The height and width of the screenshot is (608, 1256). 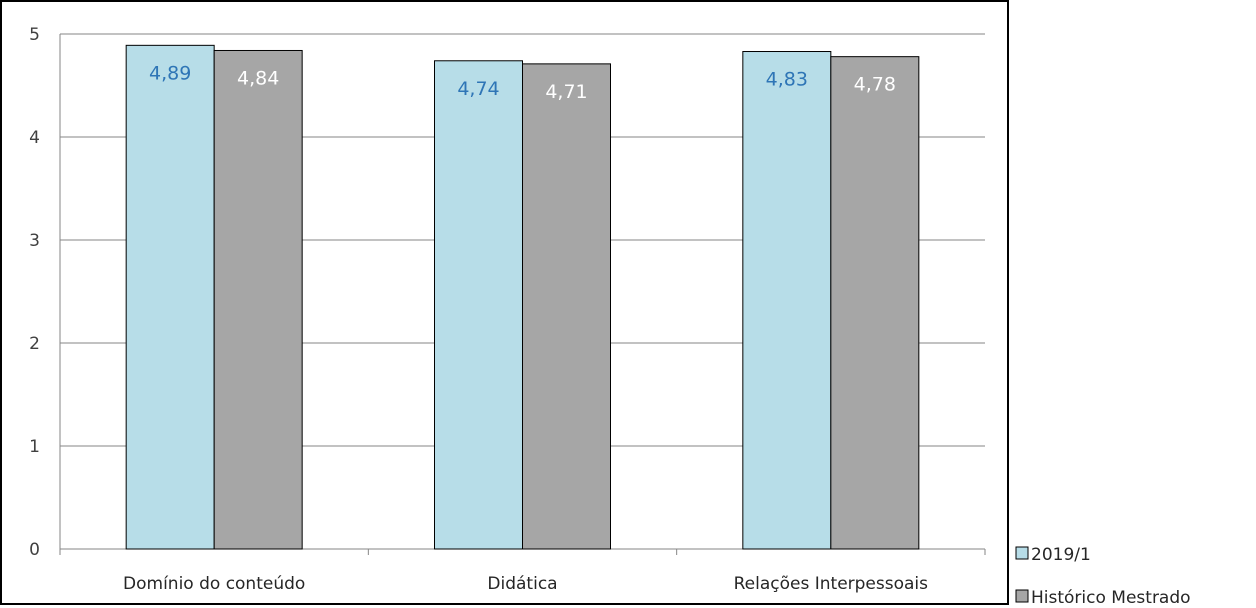 What do you see at coordinates (214, 584) in the screenshot?
I see `category-label: Domínio do conteúdo` at bounding box center [214, 584].